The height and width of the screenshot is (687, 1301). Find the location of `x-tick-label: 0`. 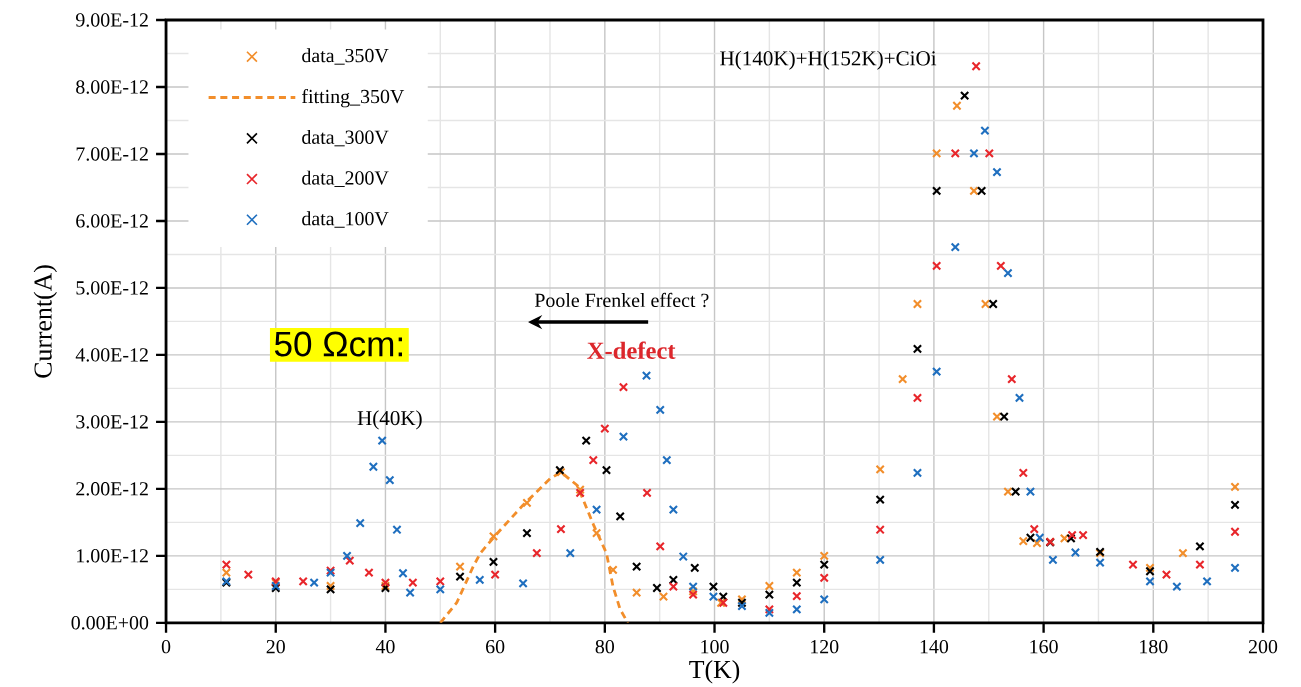

x-tick-label: 0 is located at coordinates (166, 647).